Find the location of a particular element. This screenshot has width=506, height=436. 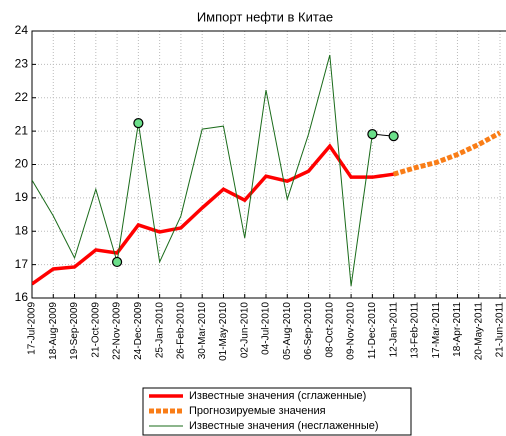

x-tick-label: 01-May-2010 is located at coordinates (223, 331).